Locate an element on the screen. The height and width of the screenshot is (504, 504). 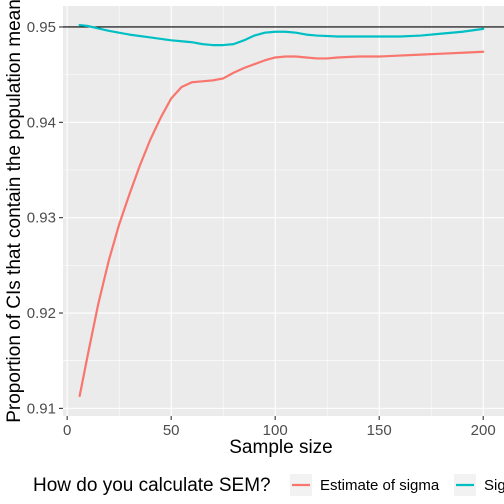
x-tick-label: 50 is located at coordinates (171, 430).